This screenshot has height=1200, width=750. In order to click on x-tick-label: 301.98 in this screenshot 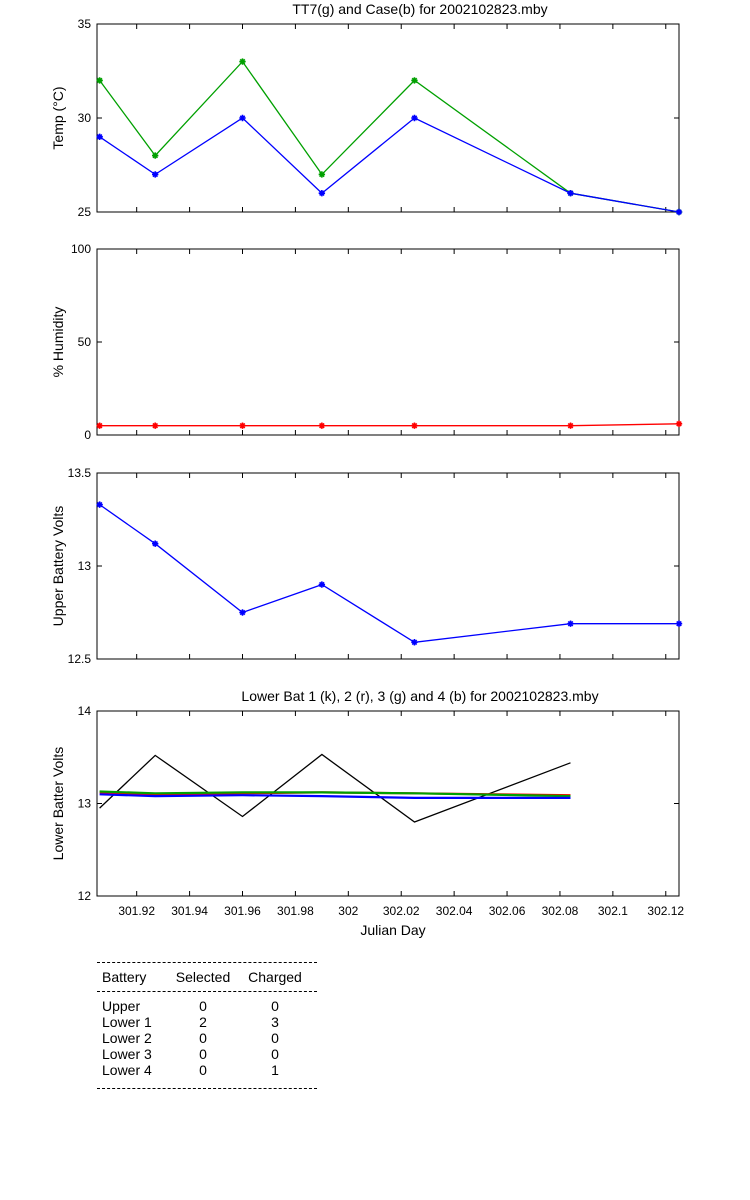, I will do `click(295, 911)`.